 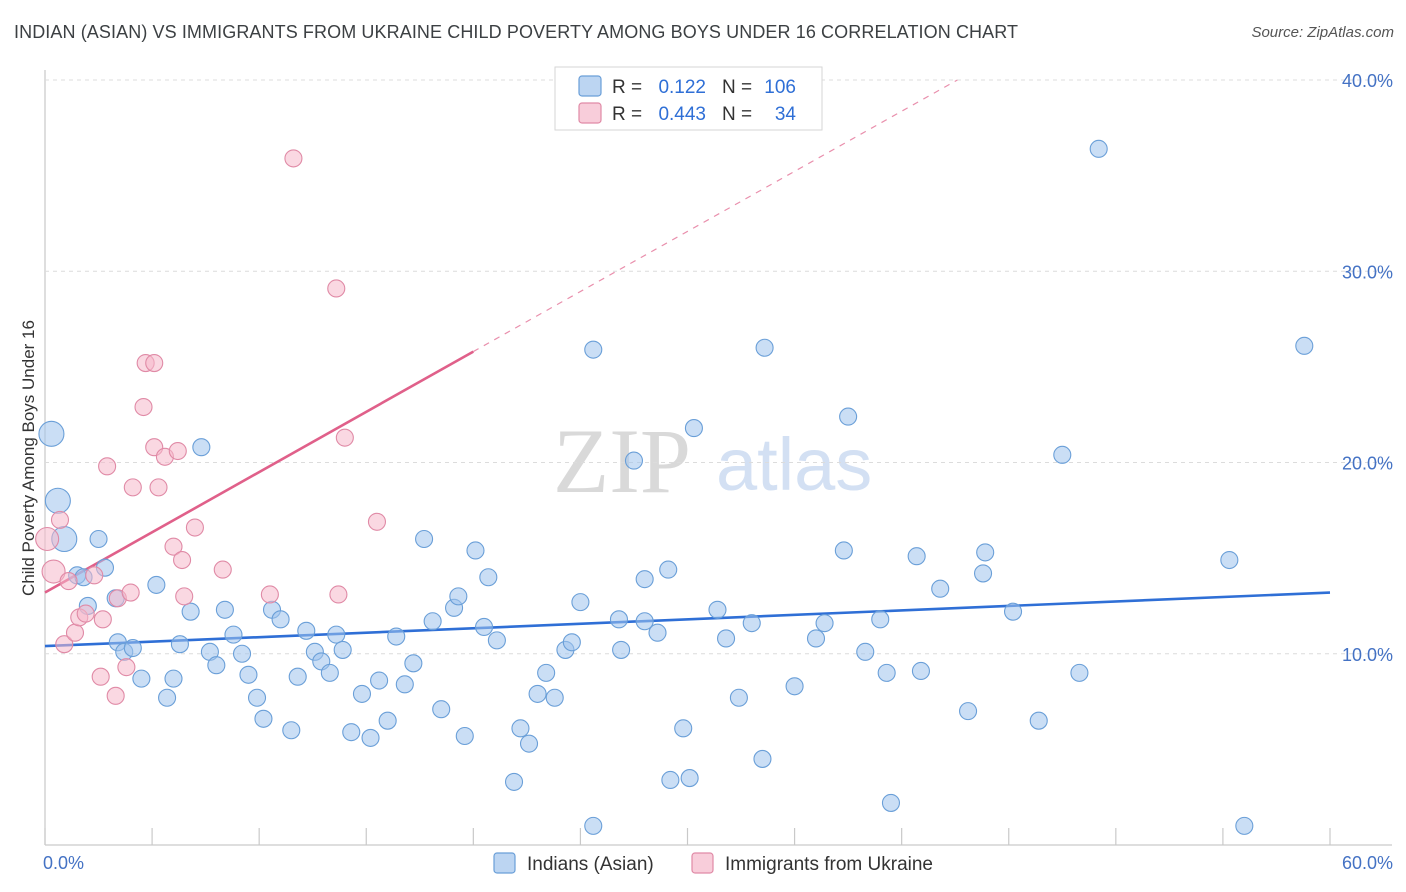 I want to click on chart-source: Source: ZipAtlas.com, so click(x=1322, y=32).